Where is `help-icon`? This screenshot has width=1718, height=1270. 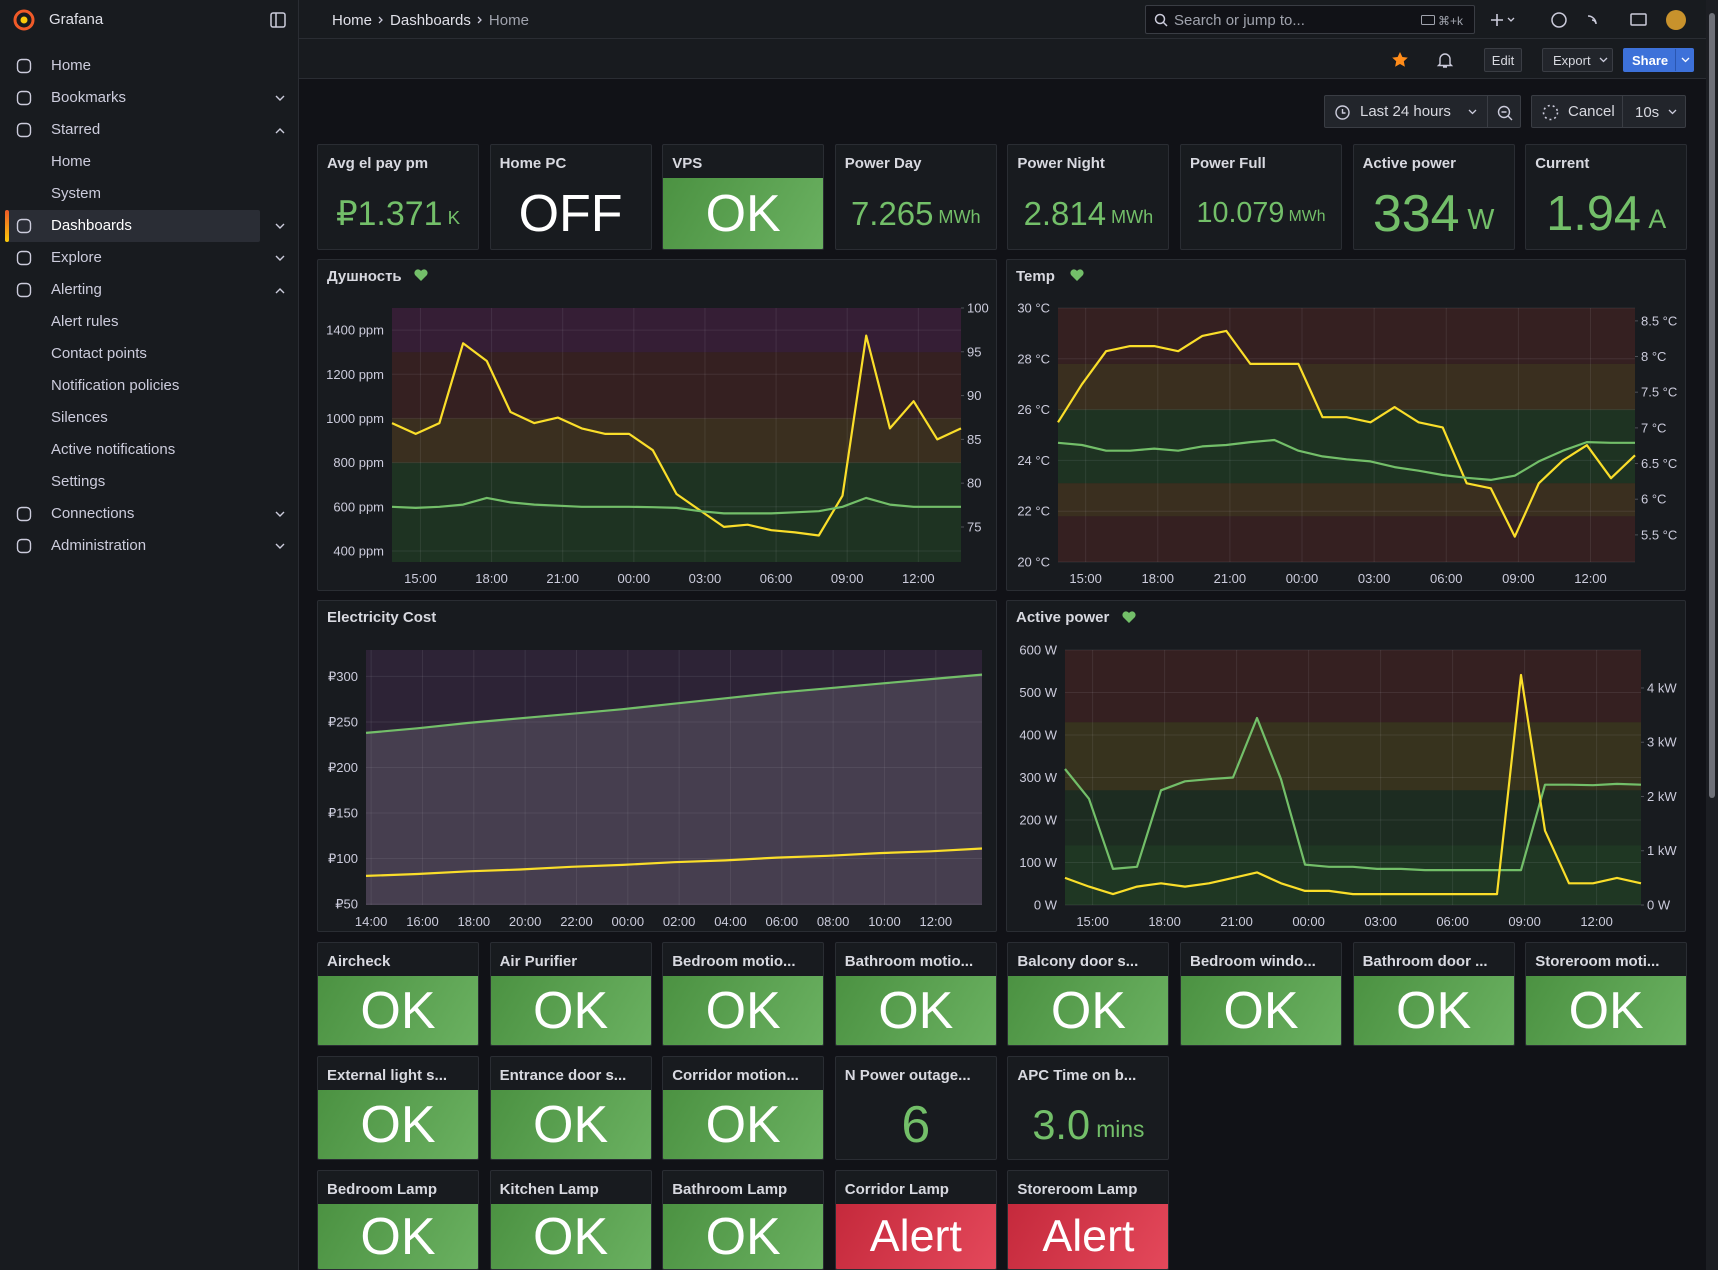 help-icon is located at coordinates (1559, 20).